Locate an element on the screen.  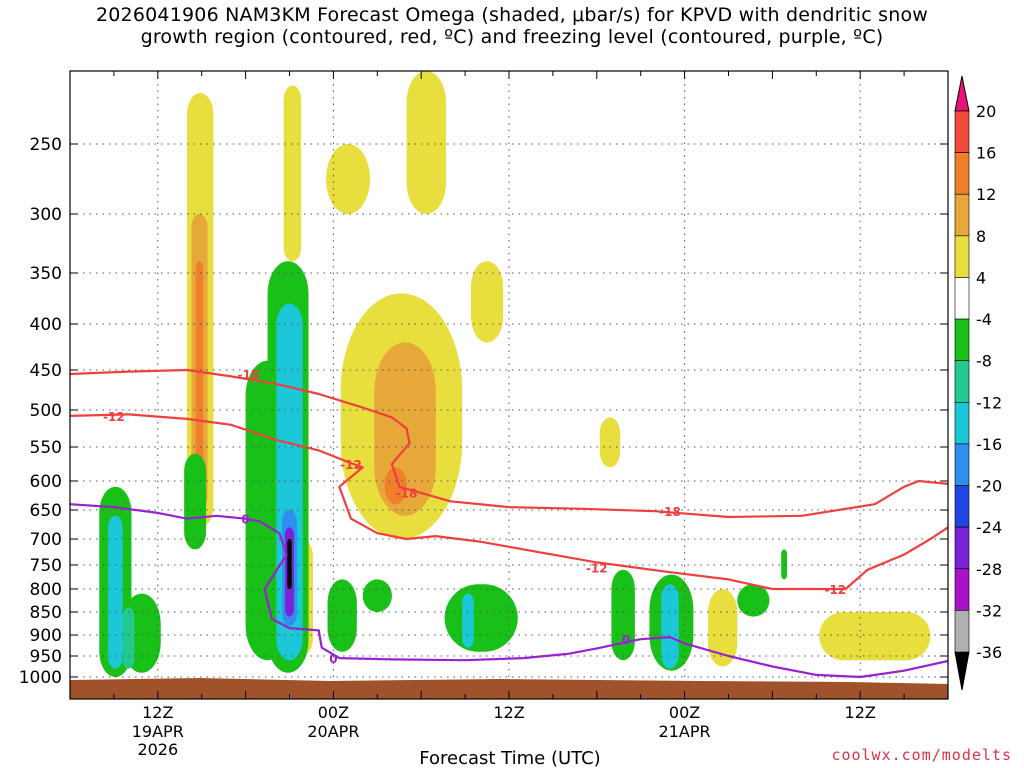
colorbar-label: 8 is located at coordinates (981, 236).